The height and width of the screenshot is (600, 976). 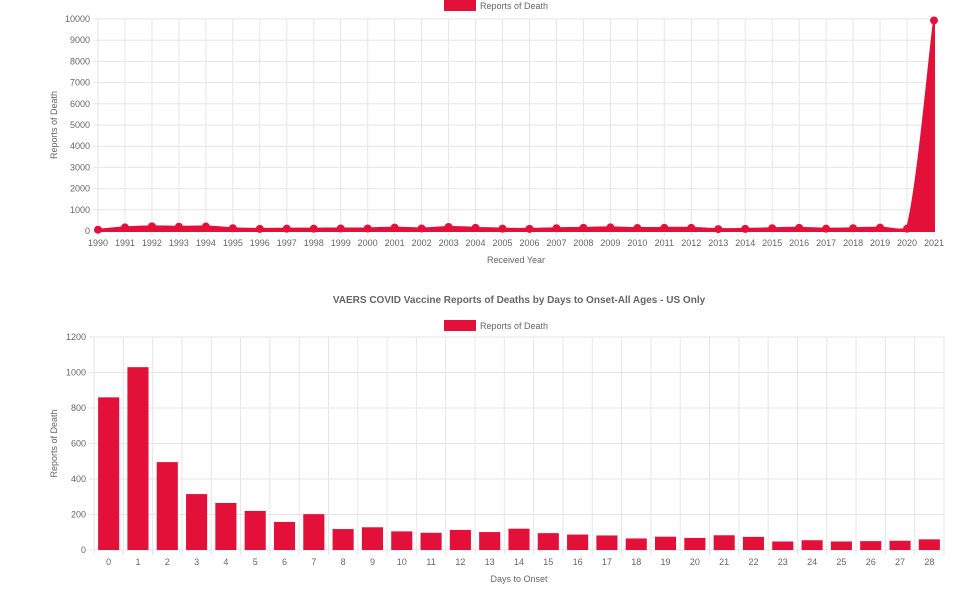 I want to click on x-tick-label: 18, so click(x=636, y=562).